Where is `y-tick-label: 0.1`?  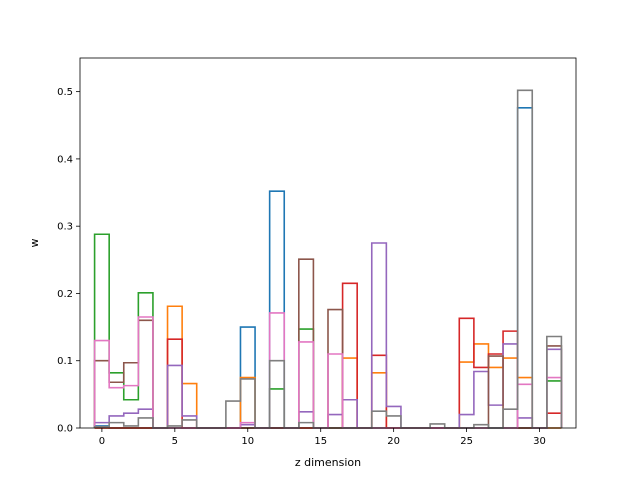
y-tick-label: 0.1 is located at coordinates (65, 361).